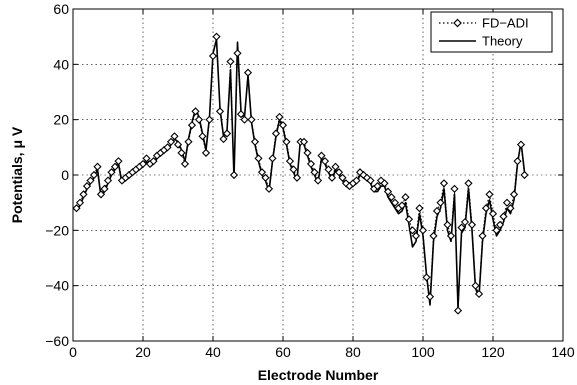 The image size is (577, 385). I want to click on y-tick-label: −20, so click(57, 230).